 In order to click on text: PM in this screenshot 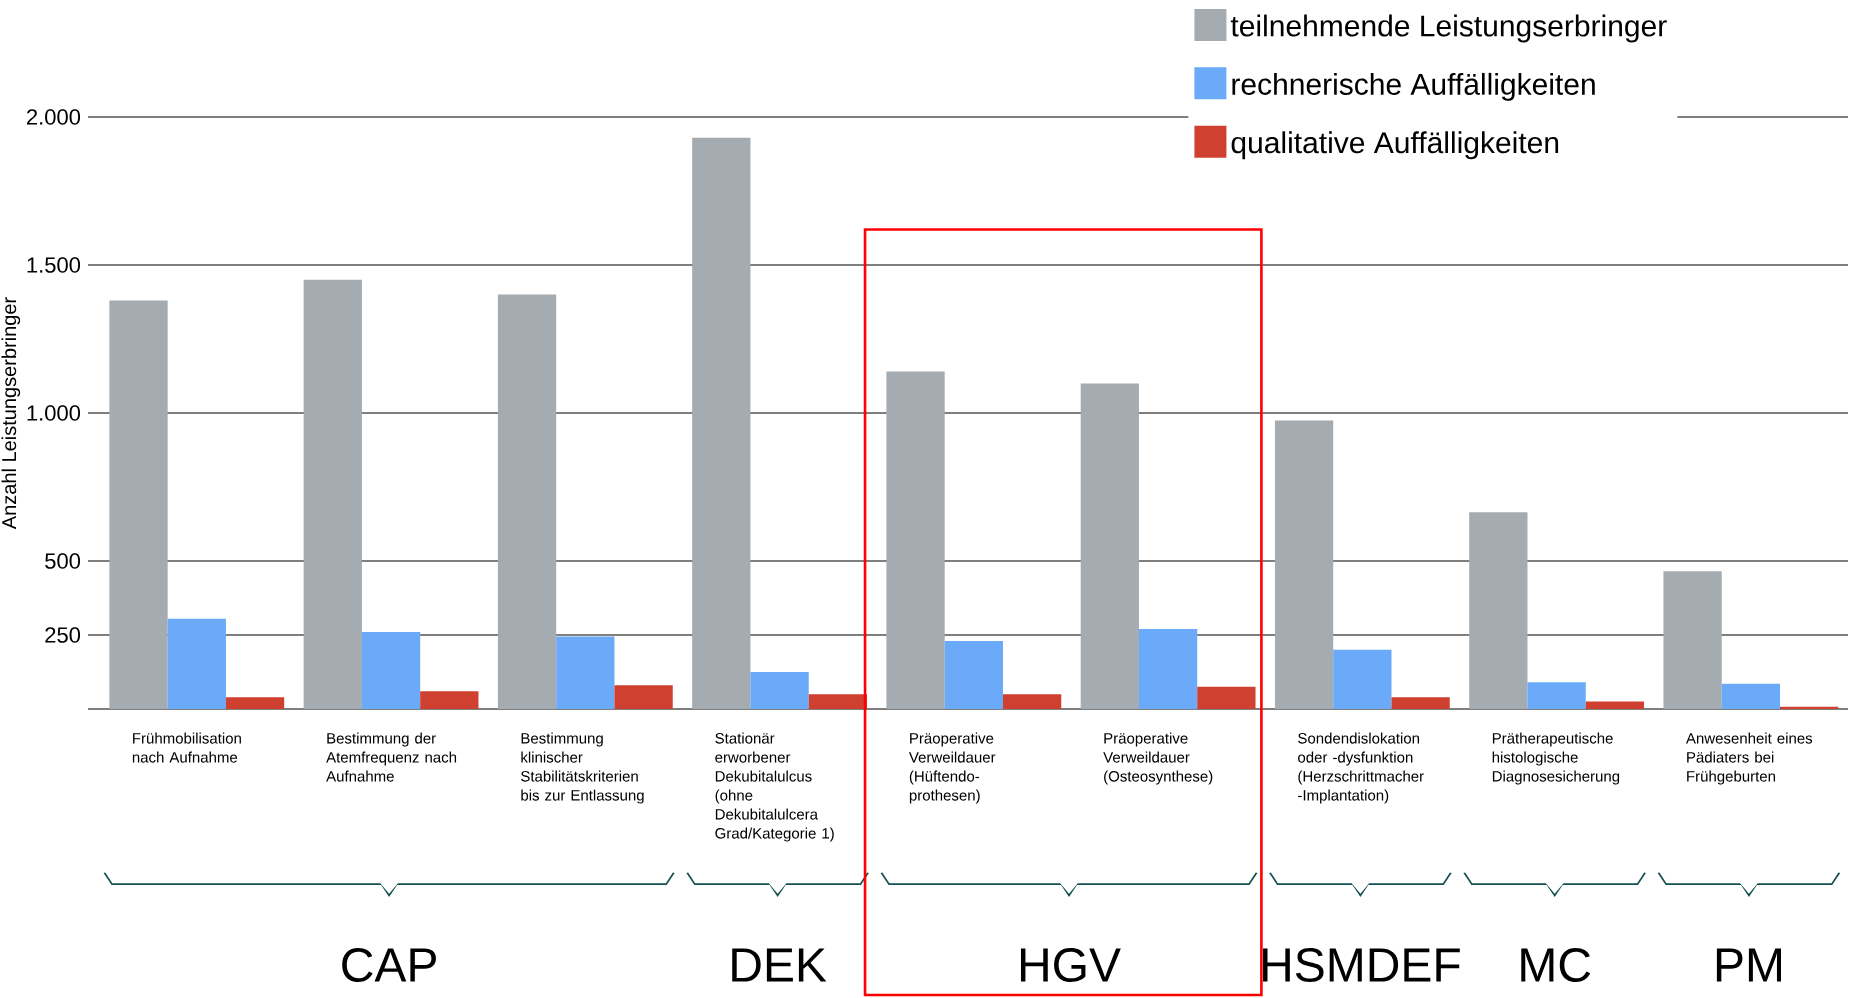, I will do `click(1748, 965)`.